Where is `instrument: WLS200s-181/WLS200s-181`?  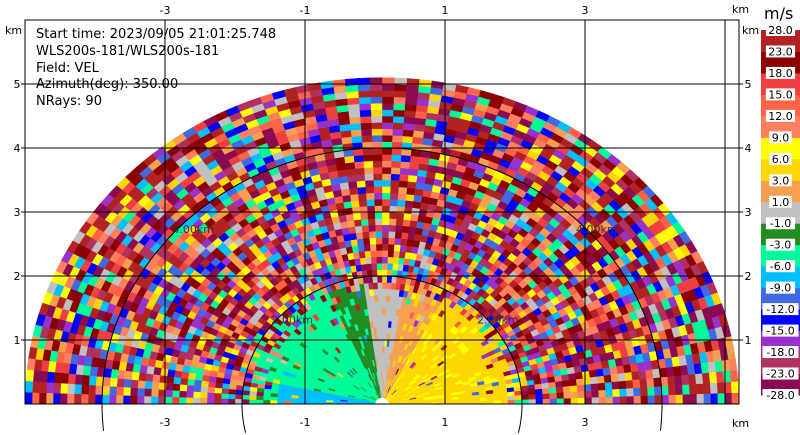 instrument: WLS200s-181/WLS200s-181 is located at coordinates (127, 51).